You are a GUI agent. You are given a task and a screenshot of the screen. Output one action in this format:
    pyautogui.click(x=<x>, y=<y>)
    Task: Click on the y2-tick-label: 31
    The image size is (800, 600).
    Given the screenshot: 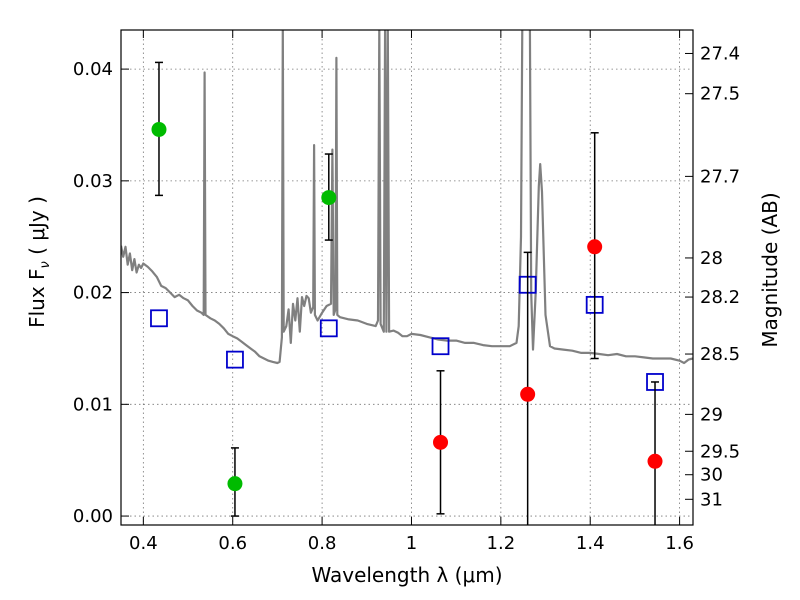 What is the action you would take?
    pyautogui.click(x=711, y=499)
    